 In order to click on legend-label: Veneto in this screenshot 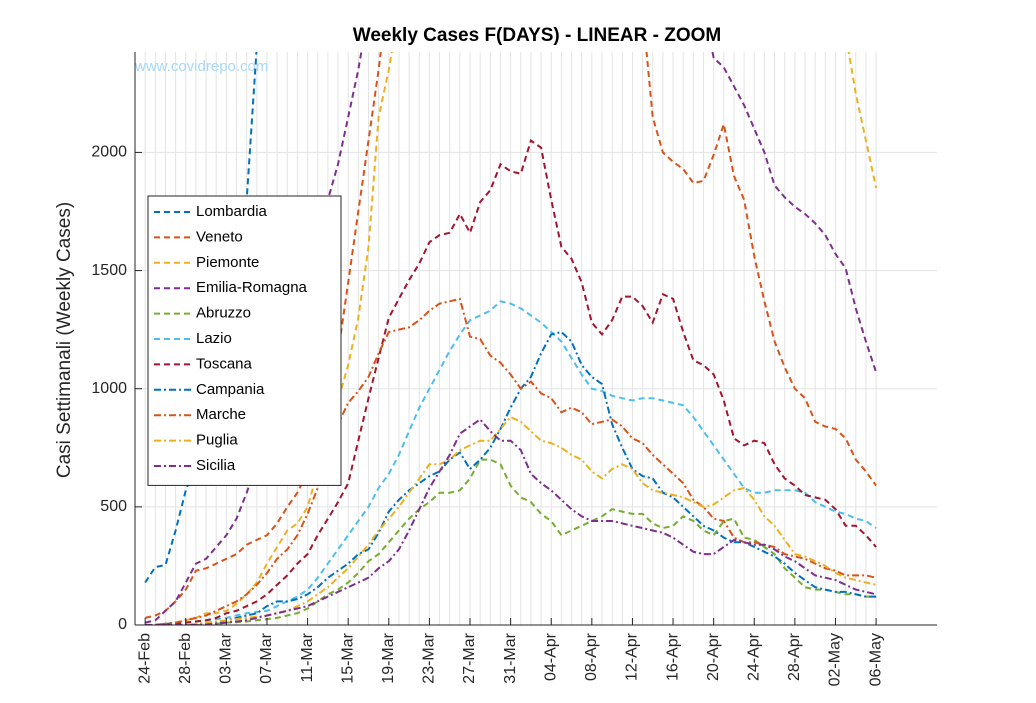, I will do `click(219, 236)`.